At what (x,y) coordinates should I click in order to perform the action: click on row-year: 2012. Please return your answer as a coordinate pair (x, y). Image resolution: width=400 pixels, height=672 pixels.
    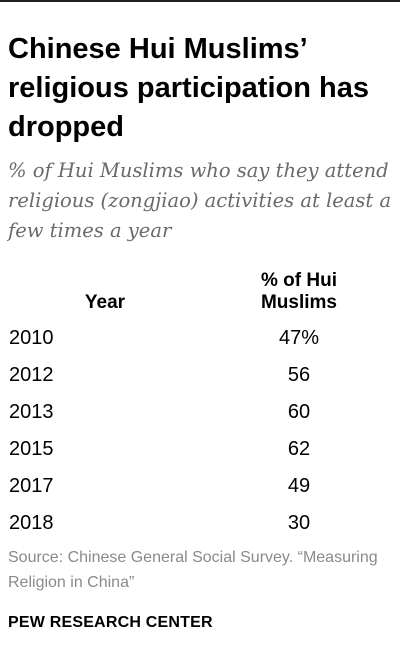
    Looking at the image, I should click on (31, 375).